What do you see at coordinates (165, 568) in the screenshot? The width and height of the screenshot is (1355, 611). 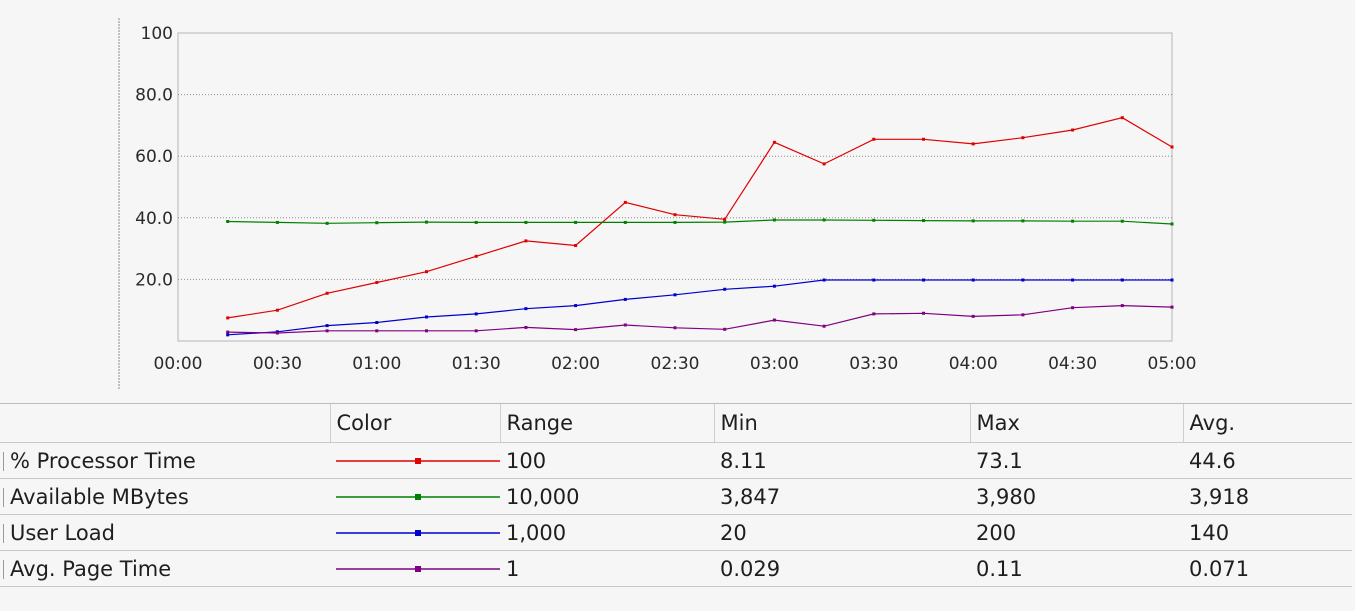 I see `counter-name: Avg. Page Time` at bounding box center [165, 568].